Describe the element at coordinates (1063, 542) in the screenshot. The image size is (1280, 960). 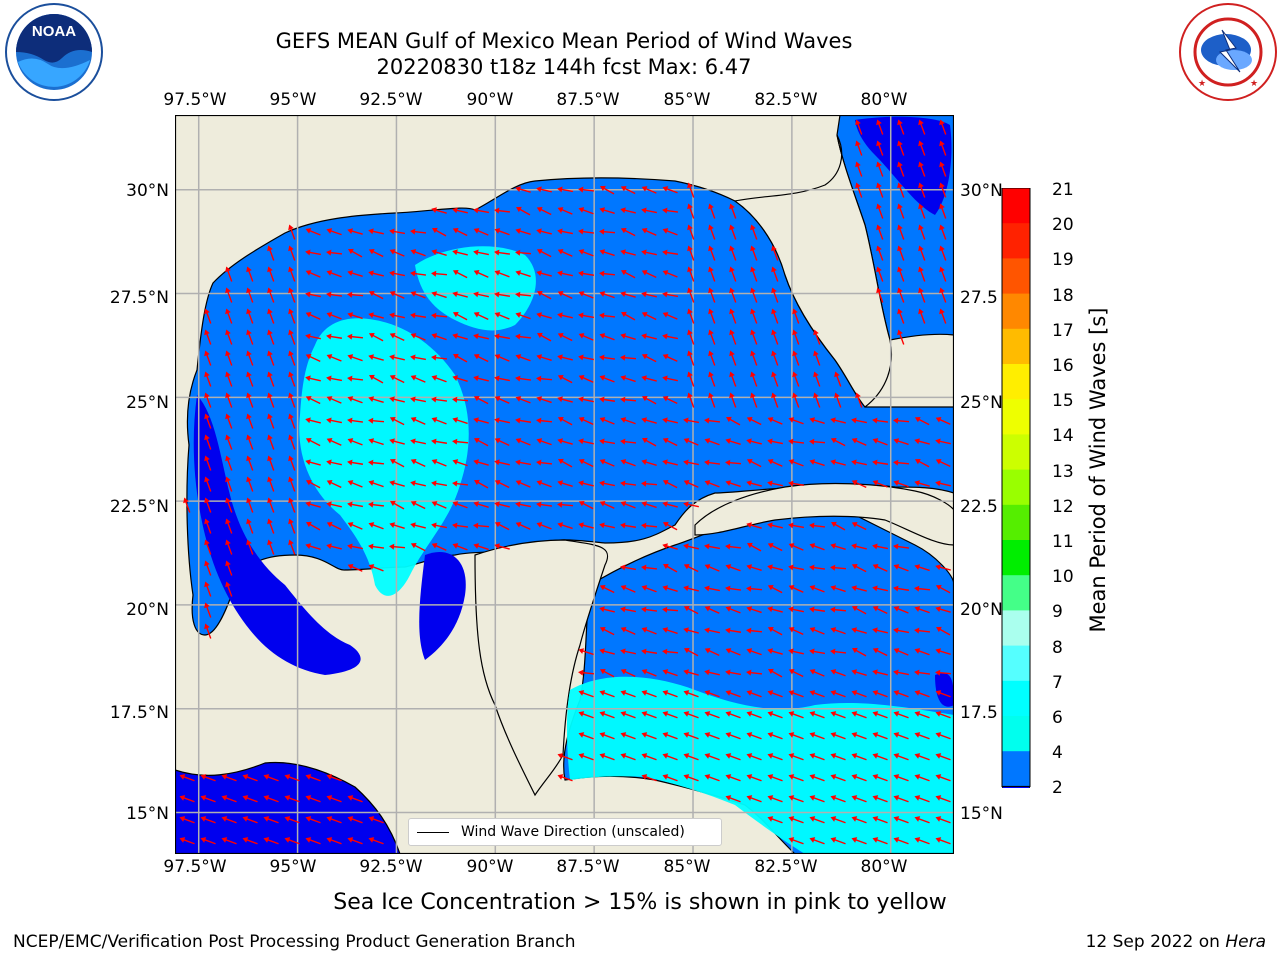
I see `colorbar-tick: 11` at that location.